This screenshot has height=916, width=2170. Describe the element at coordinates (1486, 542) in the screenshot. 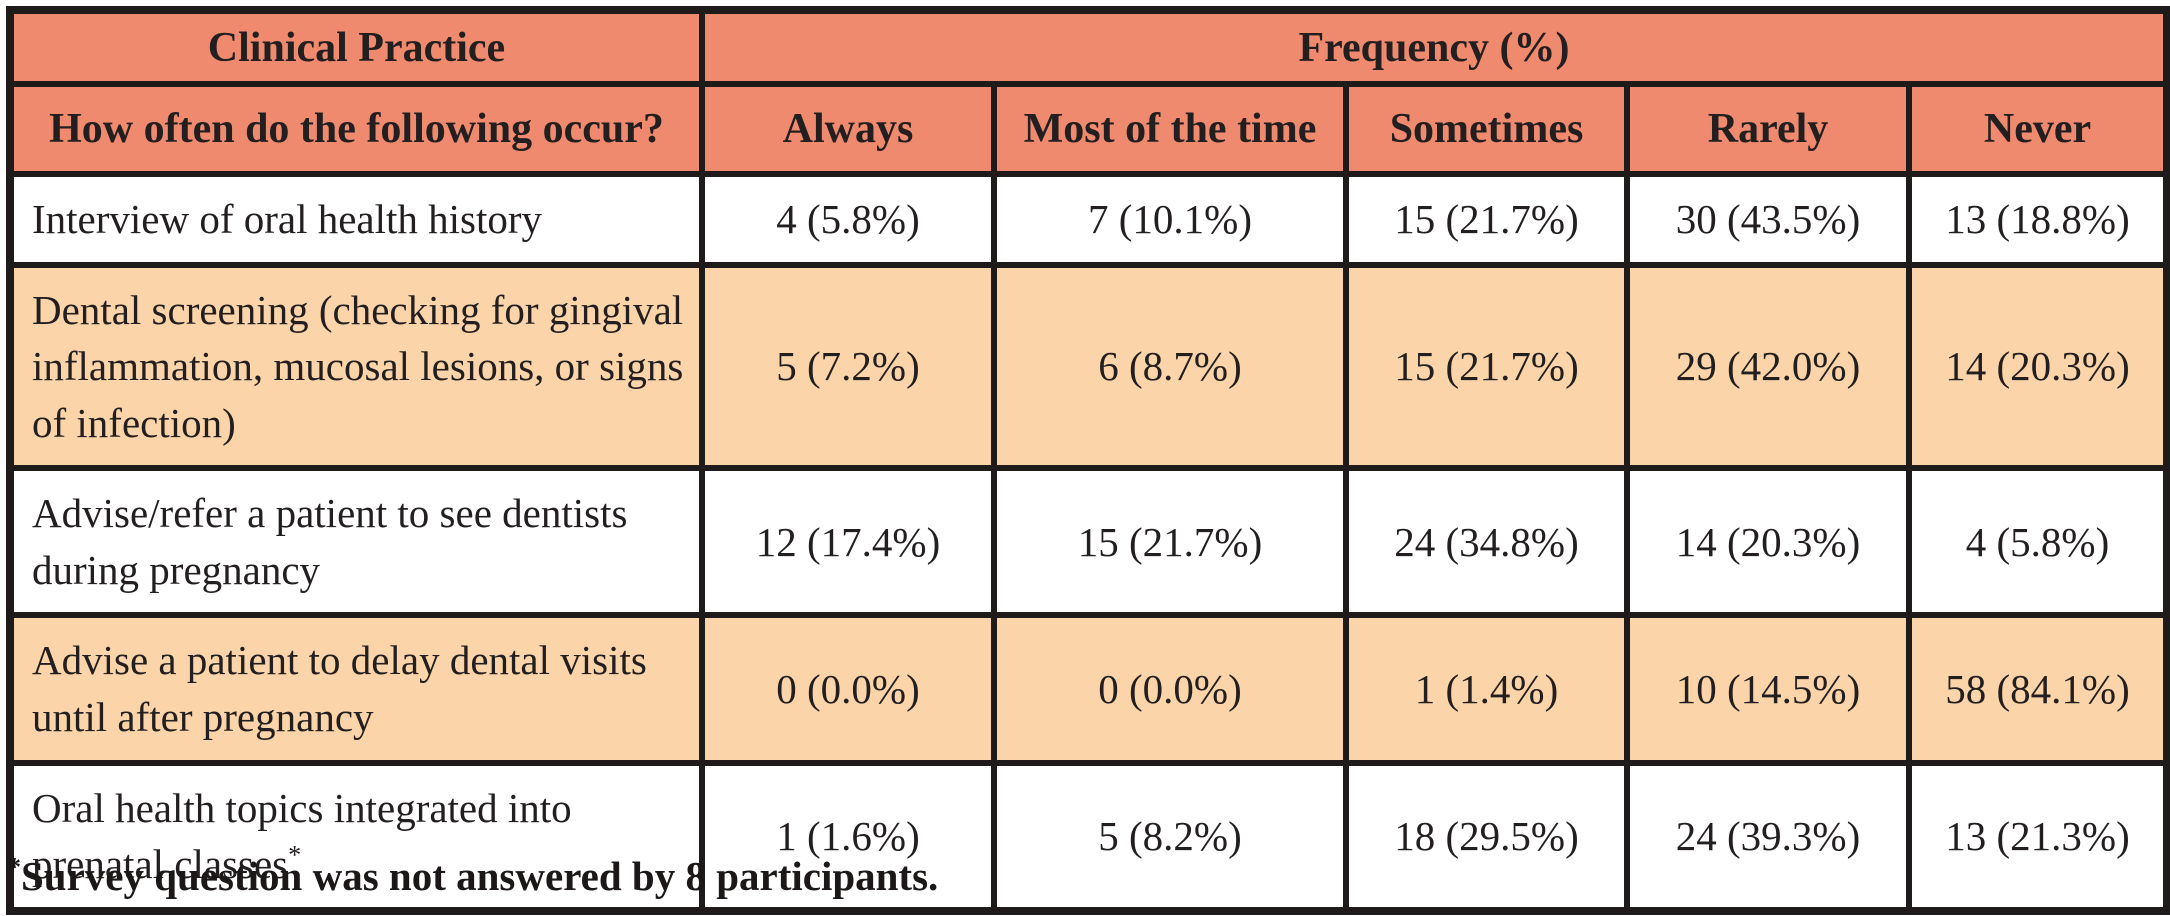

I see `frequency-value: 24 (34.8%)` at that location.